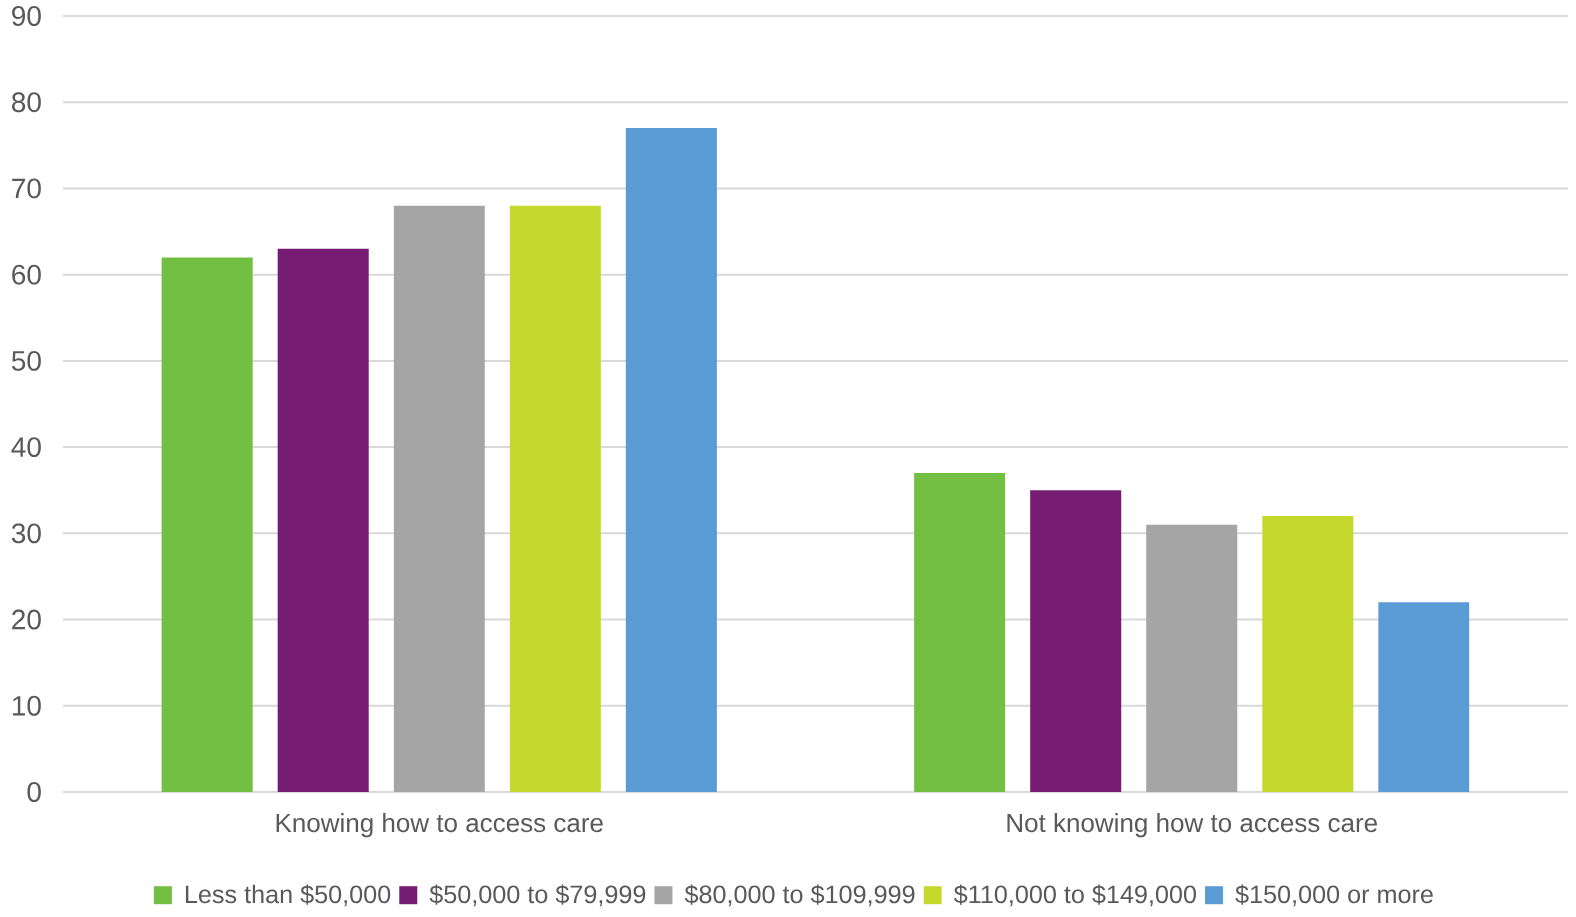  What do you see at coordinates (26, 16) in the screenshot?
I see `y-tick-label: 90` at bounding box center [26, 16].